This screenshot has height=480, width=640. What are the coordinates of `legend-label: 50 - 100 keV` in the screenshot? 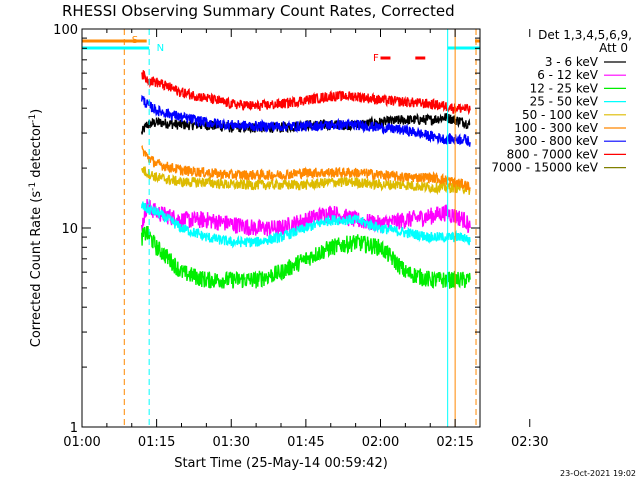 It's located at (560, 115).